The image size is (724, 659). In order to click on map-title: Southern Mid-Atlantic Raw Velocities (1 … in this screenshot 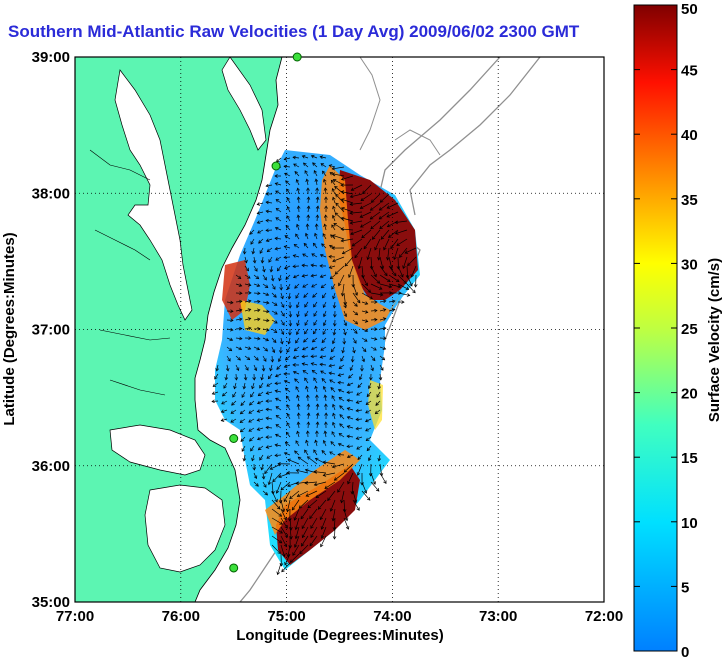, I will do `click(294, 31)`.